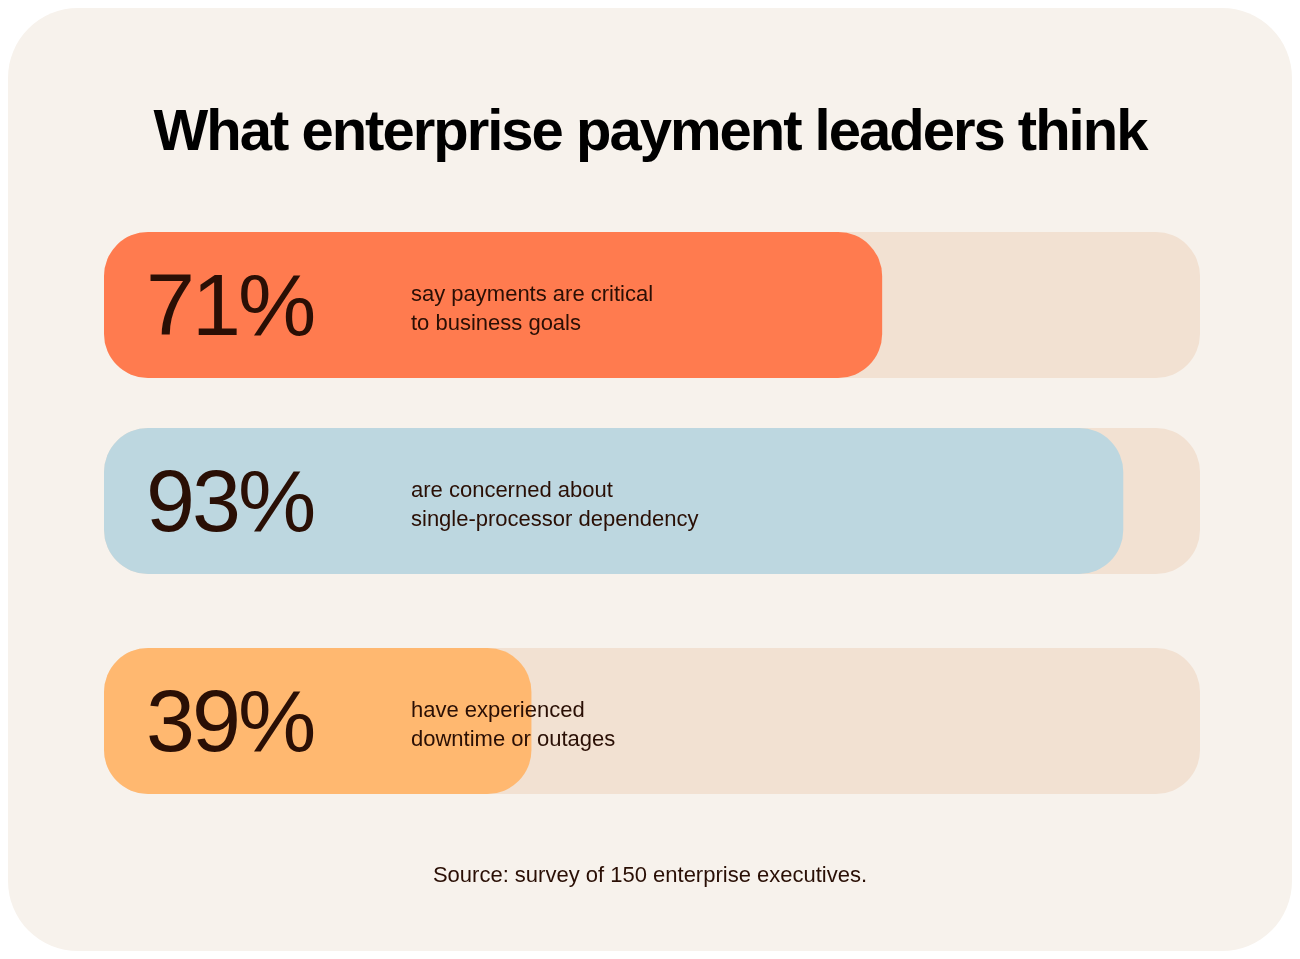  What do you see at coordinates (230, 500) in the screenshot?
I see `data-label: 93%` at bounding box center [230, 500].